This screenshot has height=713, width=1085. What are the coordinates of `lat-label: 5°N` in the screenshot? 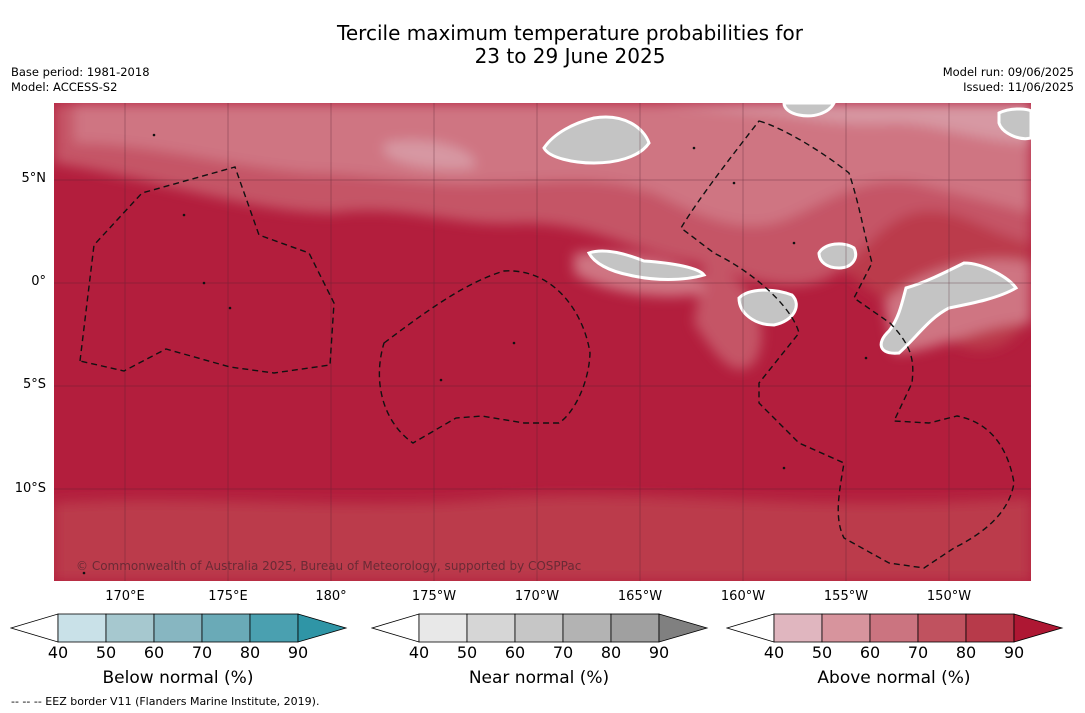 It's located at (34, 178).